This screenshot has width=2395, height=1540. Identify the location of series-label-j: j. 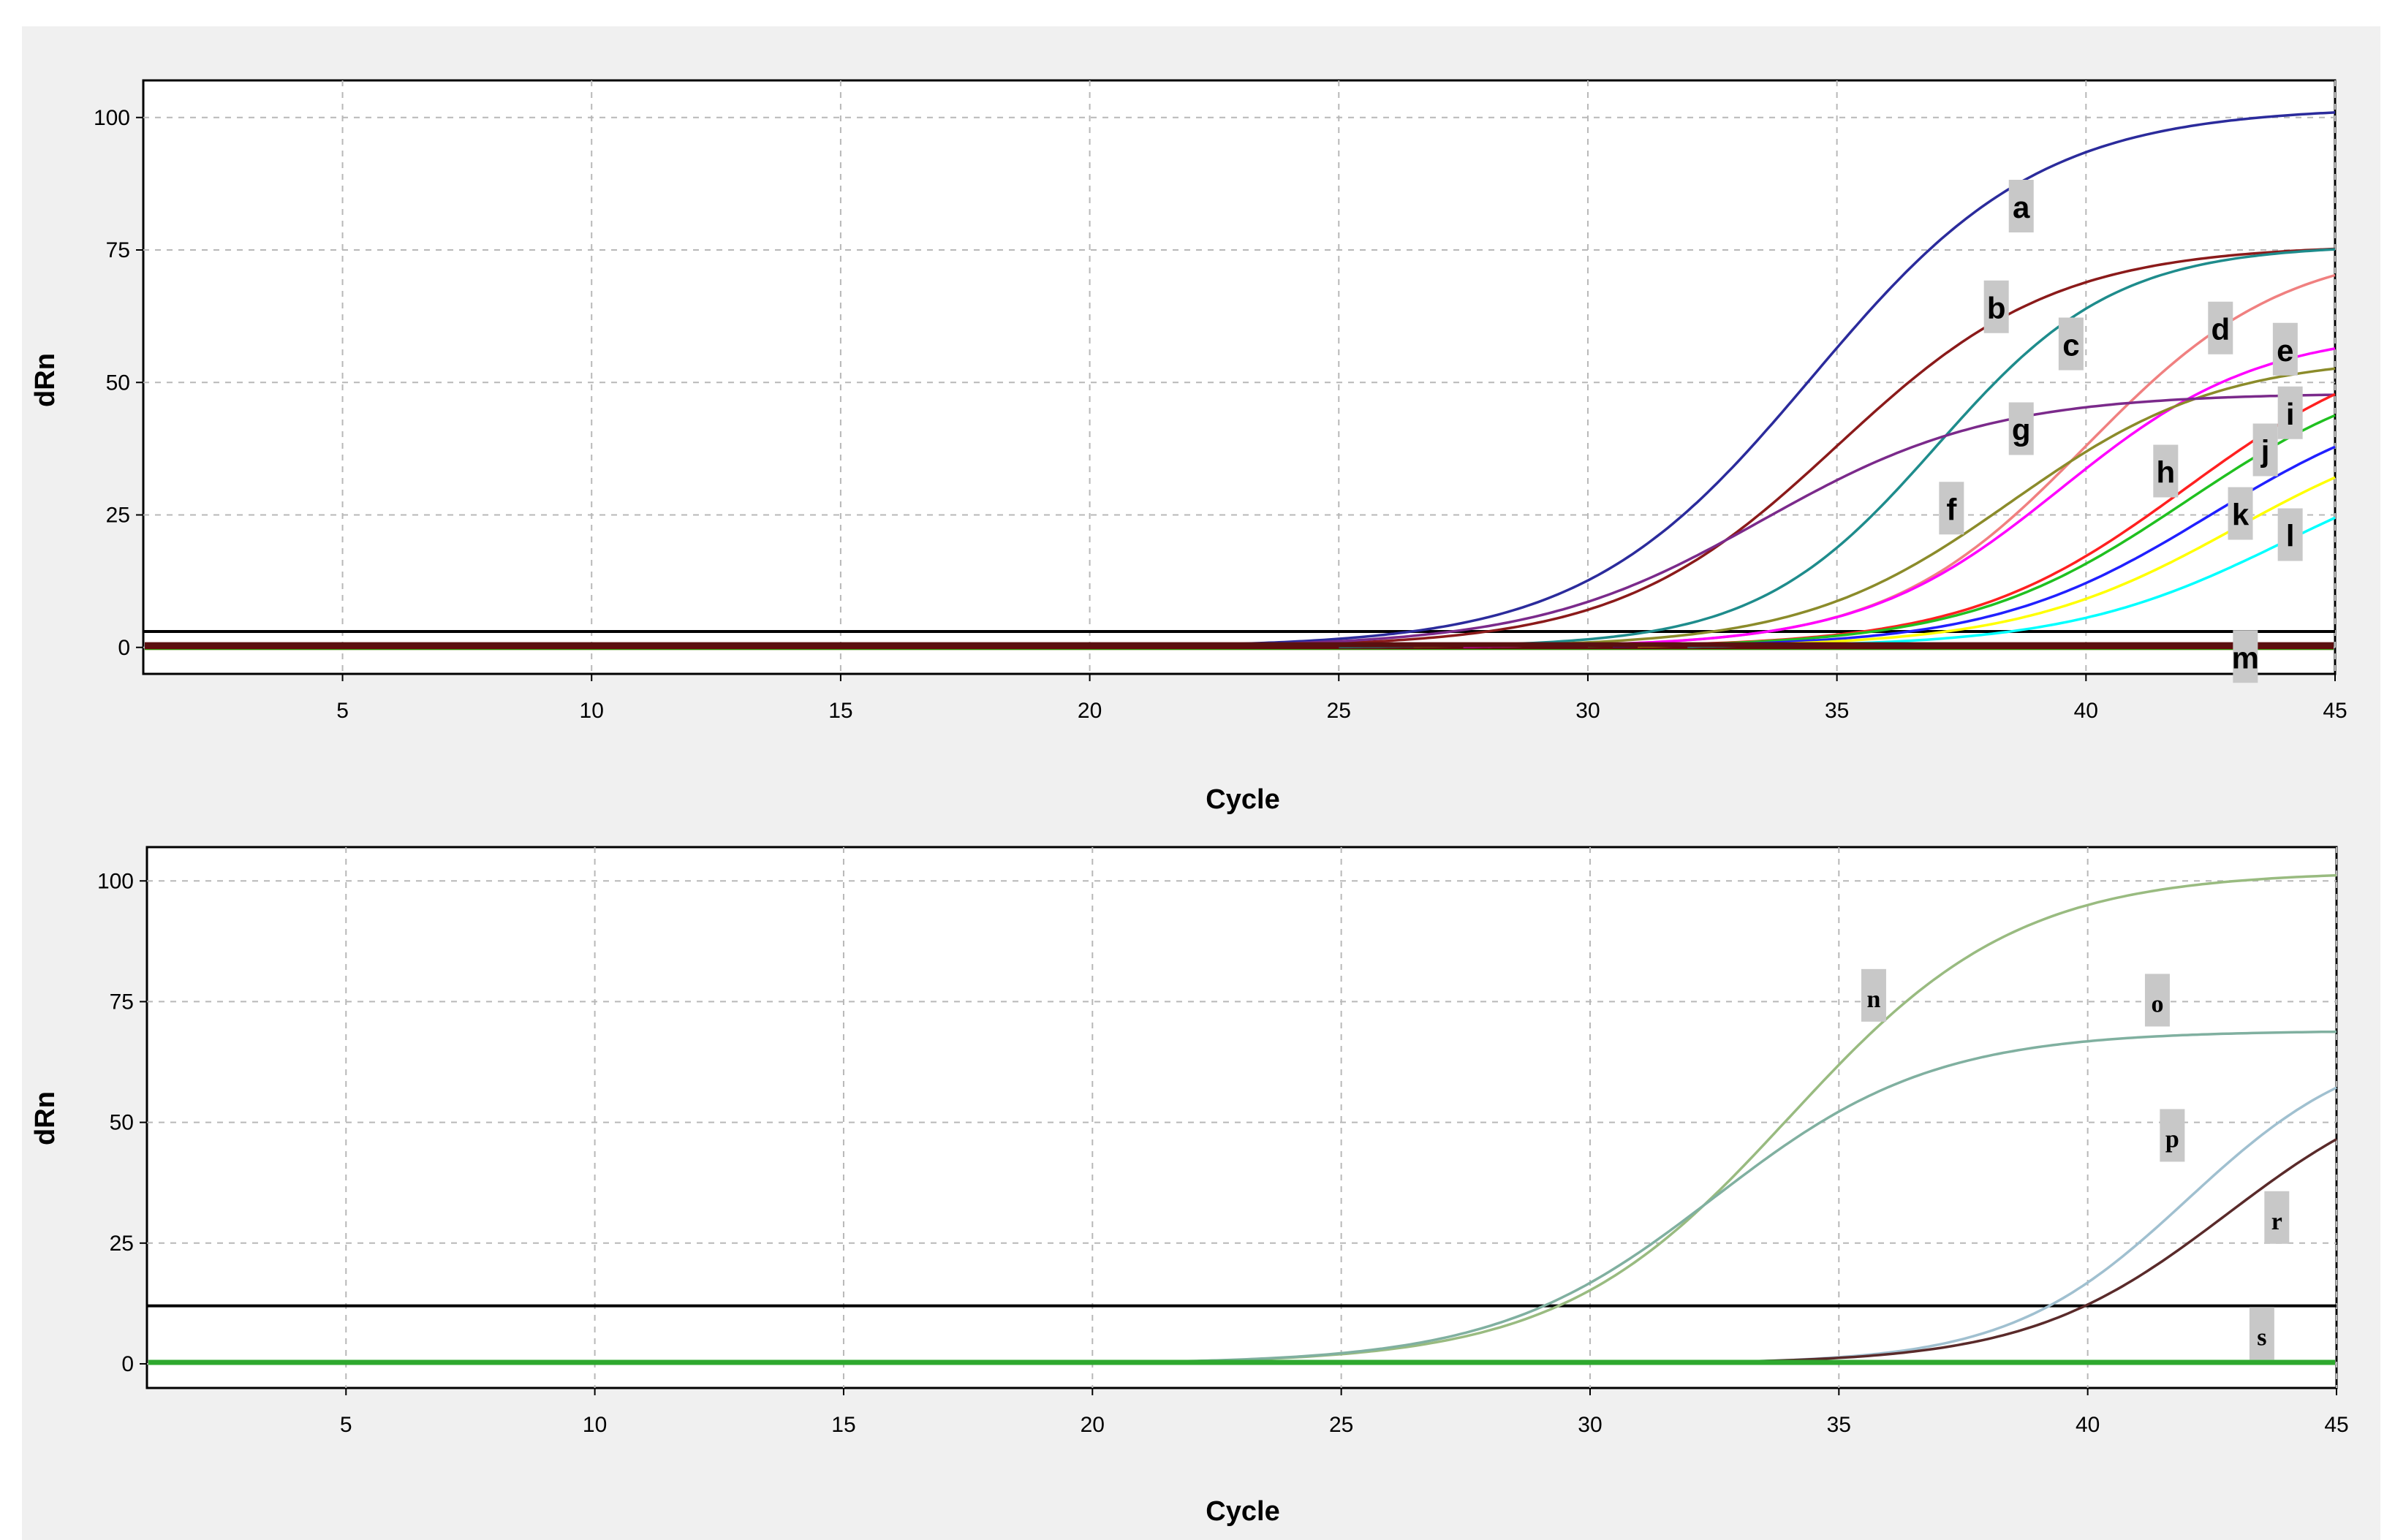
(2265, 451).